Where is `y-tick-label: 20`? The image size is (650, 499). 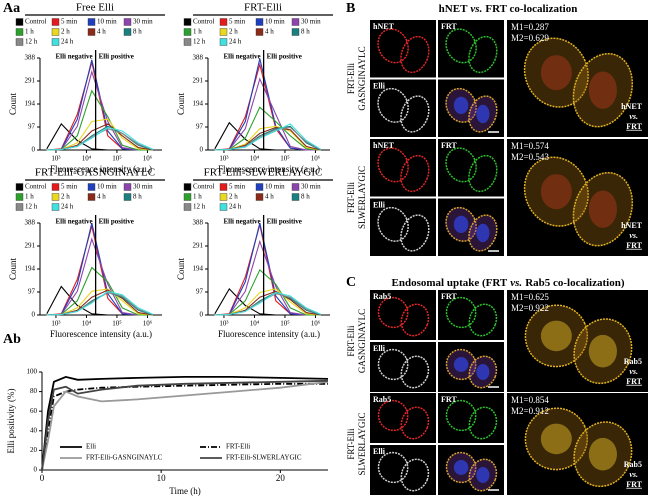 y-tick-label: 20 is located at coordinates (34, 450).